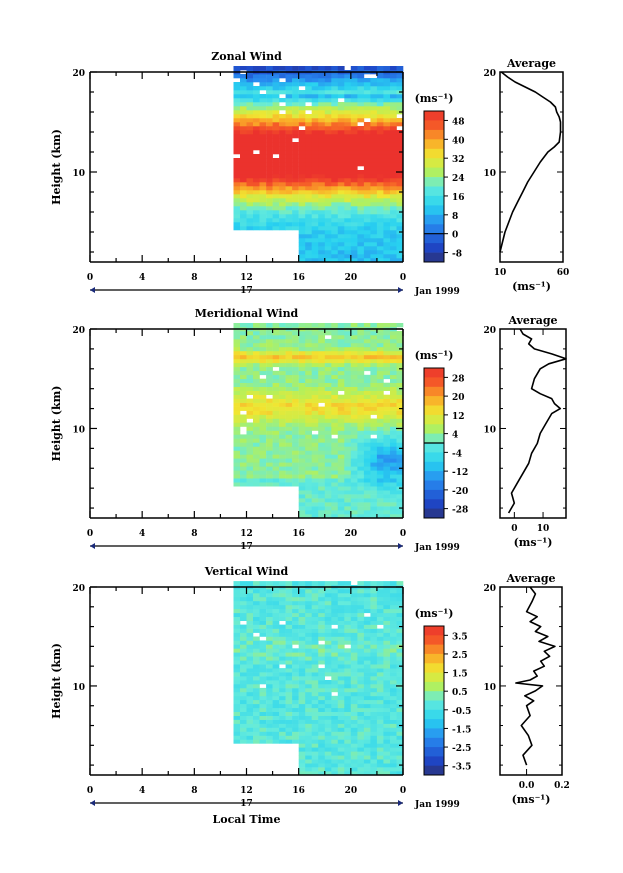 The image size is (623, 873). I want to click on colorbar-tick-label: -4, so click(457, 454).